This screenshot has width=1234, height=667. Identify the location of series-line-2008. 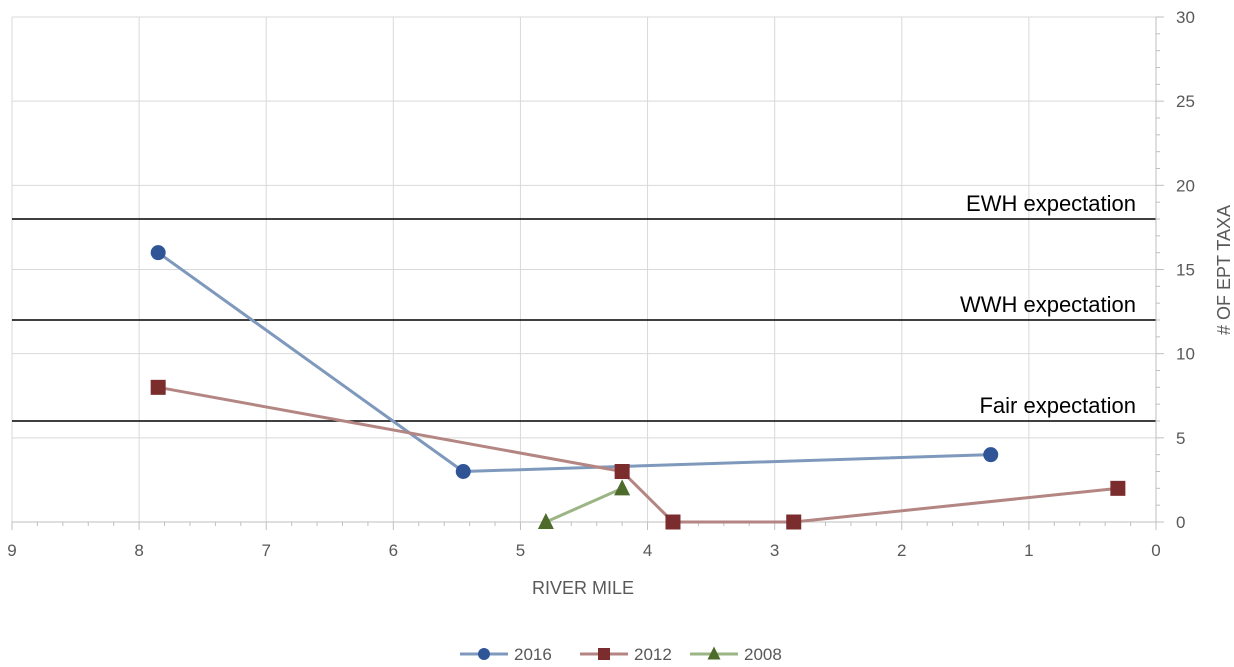
(584, 505).